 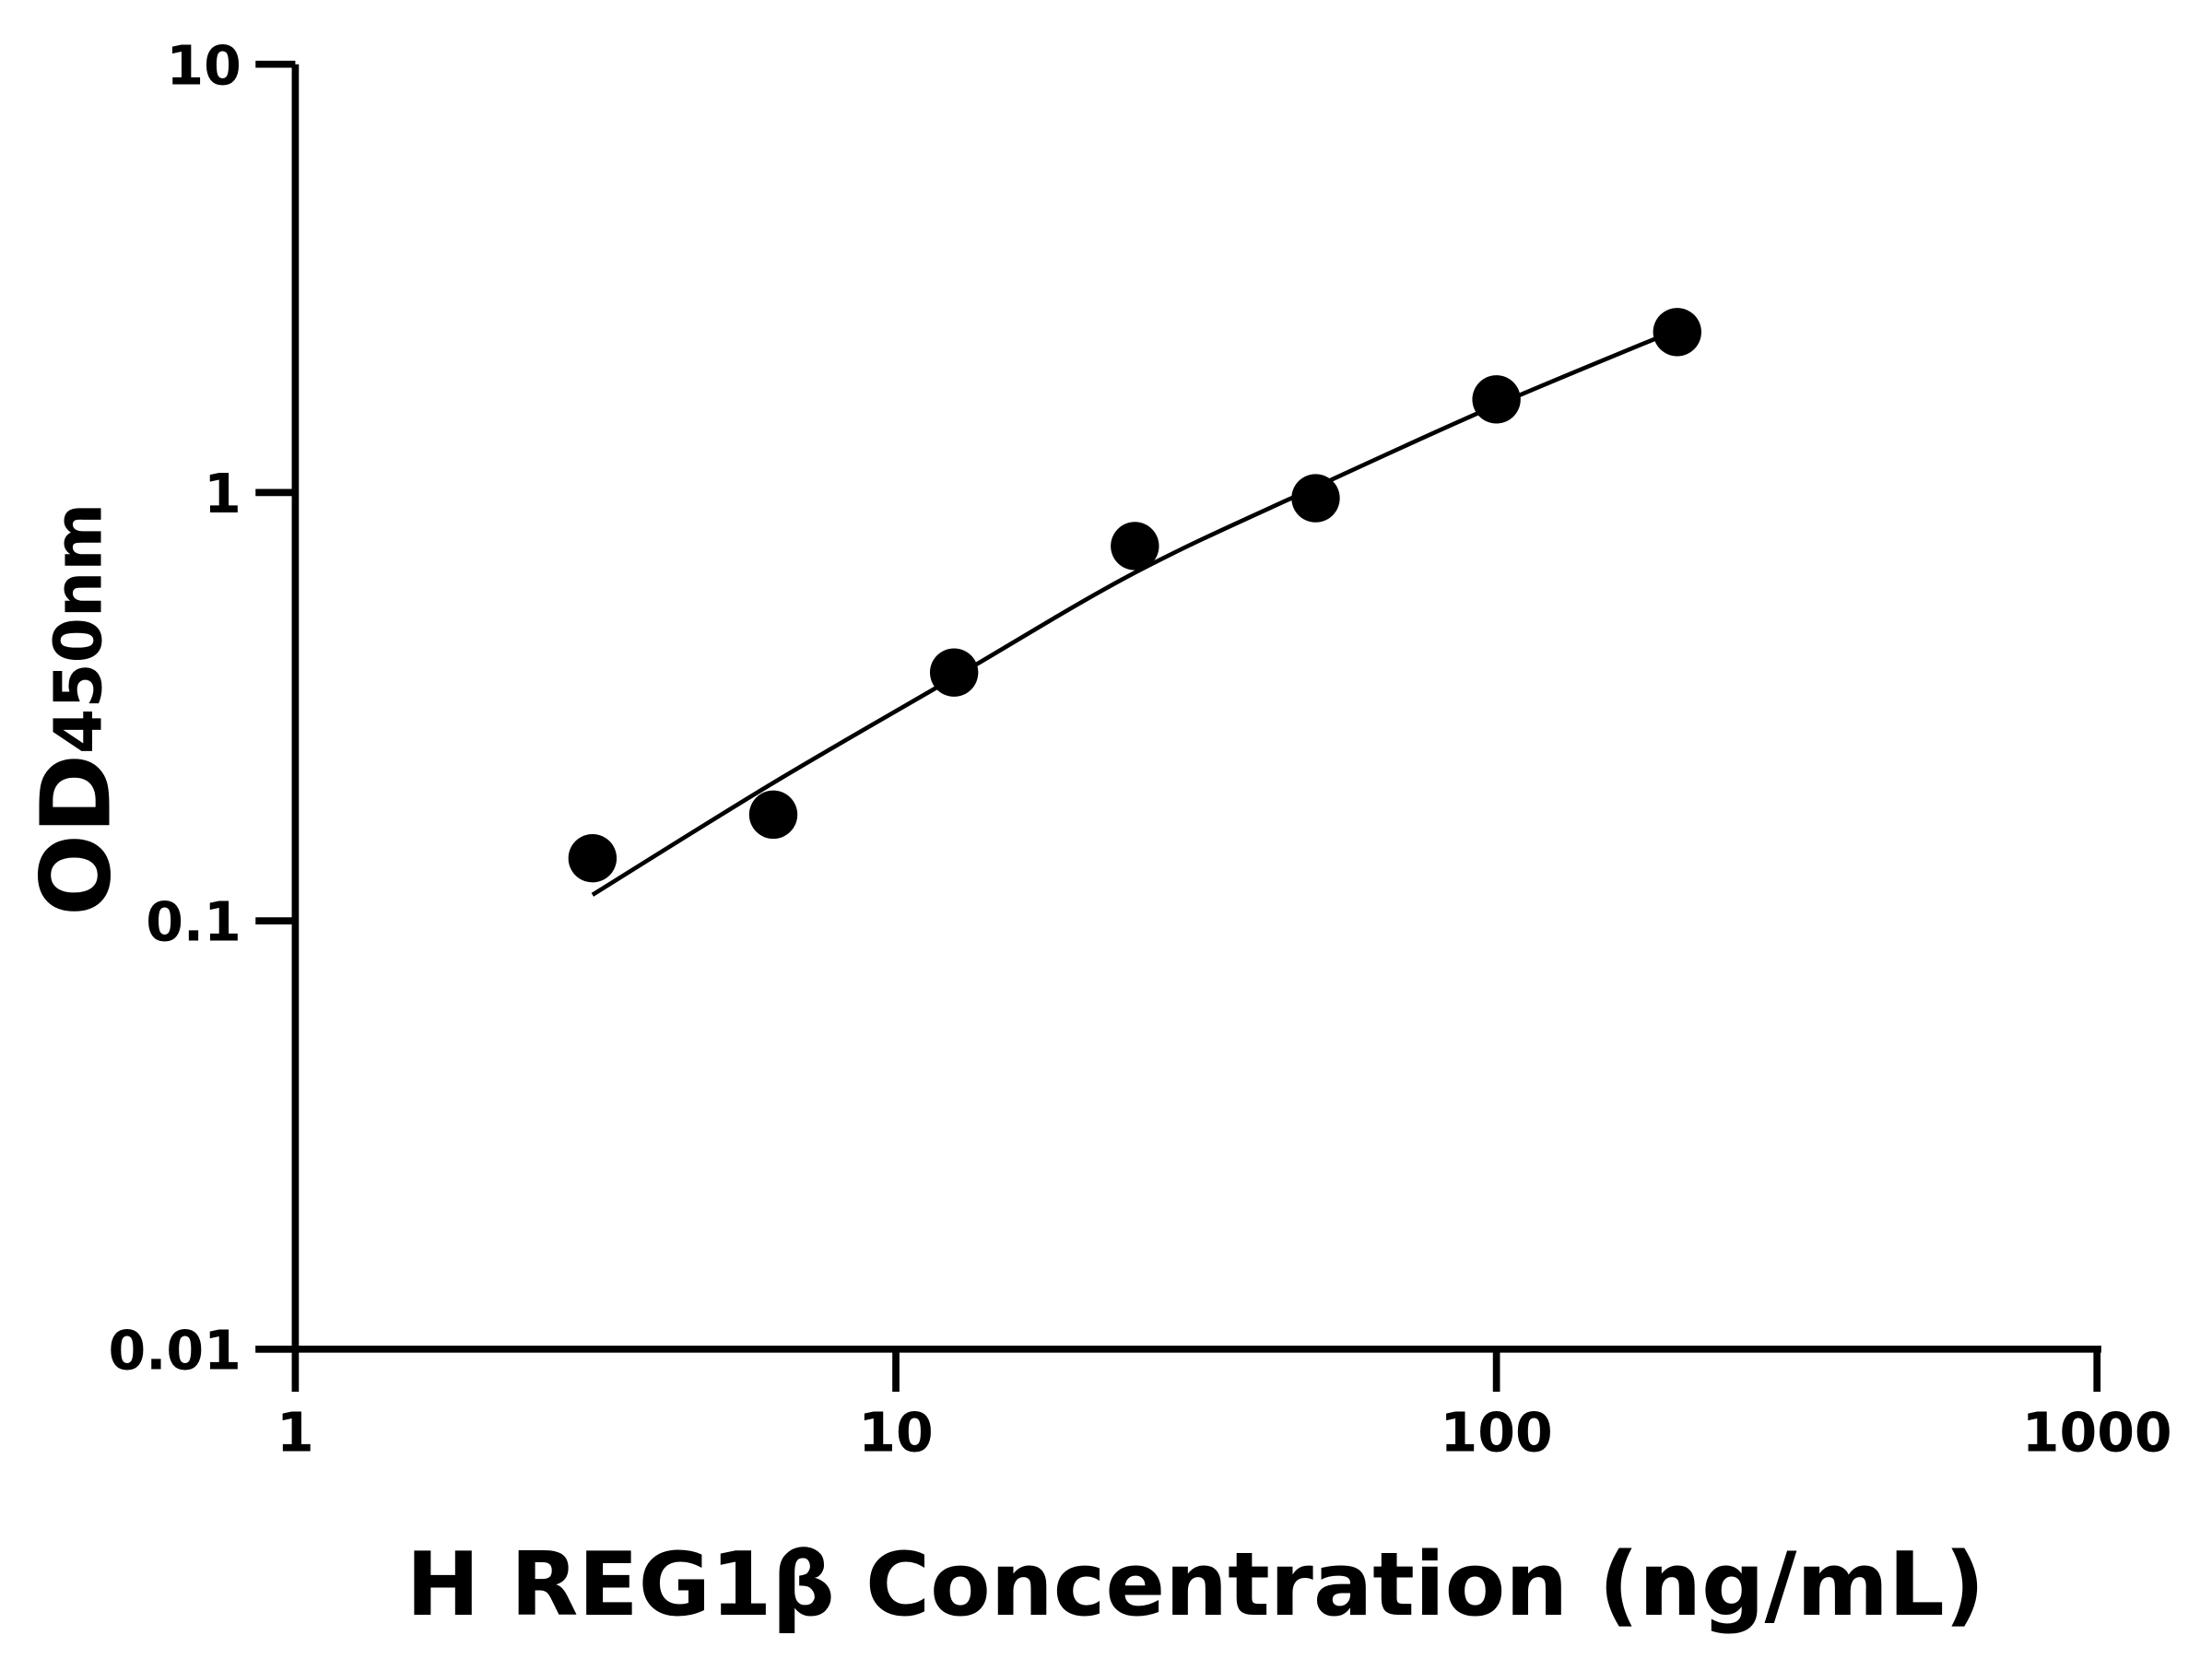 I want to click on x-ticks: 1 10 100 1000, so click(x=1224, y=1406).